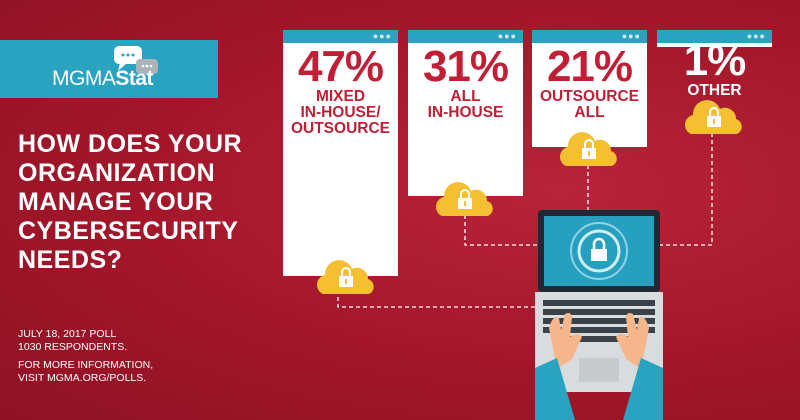 The image size is (800, 420). I want to click on chat-bubbles-icon, so click(136, 60).